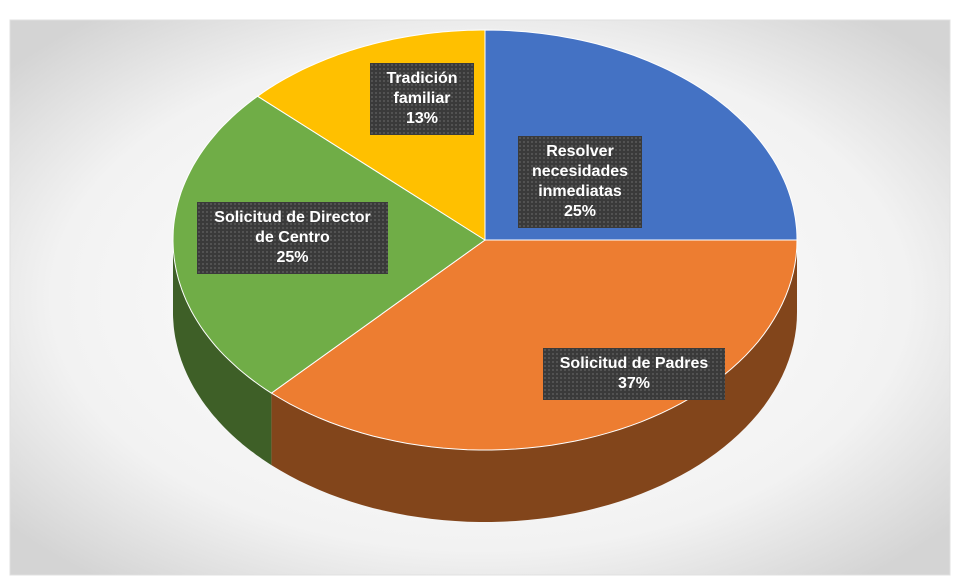 Image resolution: width=961 pixels, height=583 pixels. What do you see at coordinates (634, 363) in the screenshot?
I see `label-category: Solicitud de Padres` at bounding box center [634, 363].